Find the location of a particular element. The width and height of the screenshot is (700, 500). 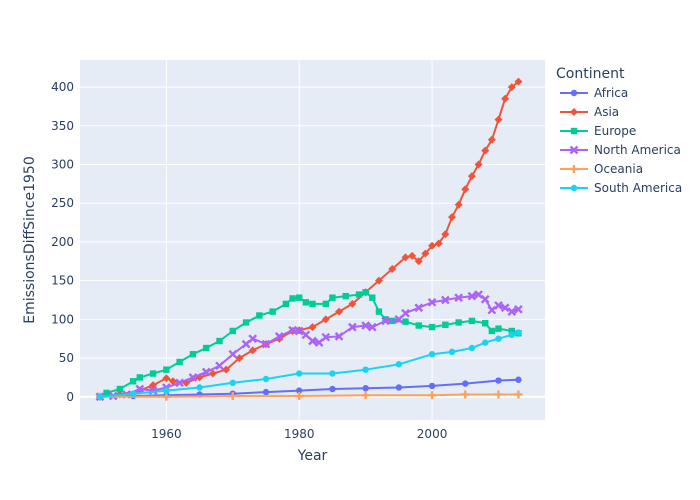

y-tick-label: 250 is located at coordinates (62, 203).